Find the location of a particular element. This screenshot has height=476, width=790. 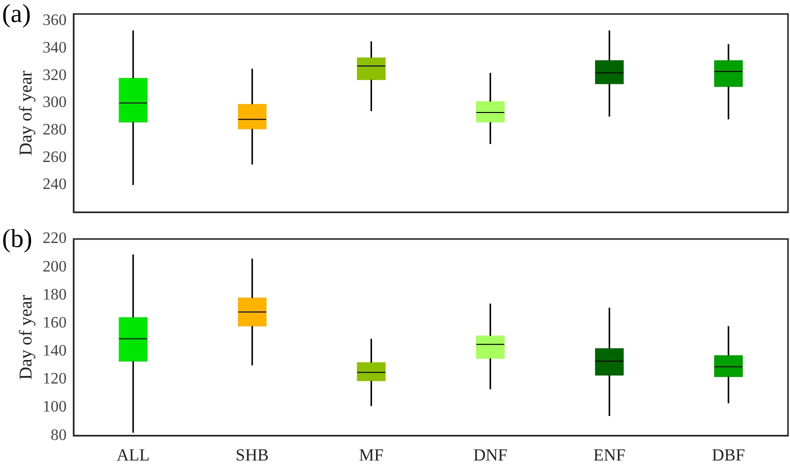

y-tick-label: 300 is located at coordinates (54, 103).